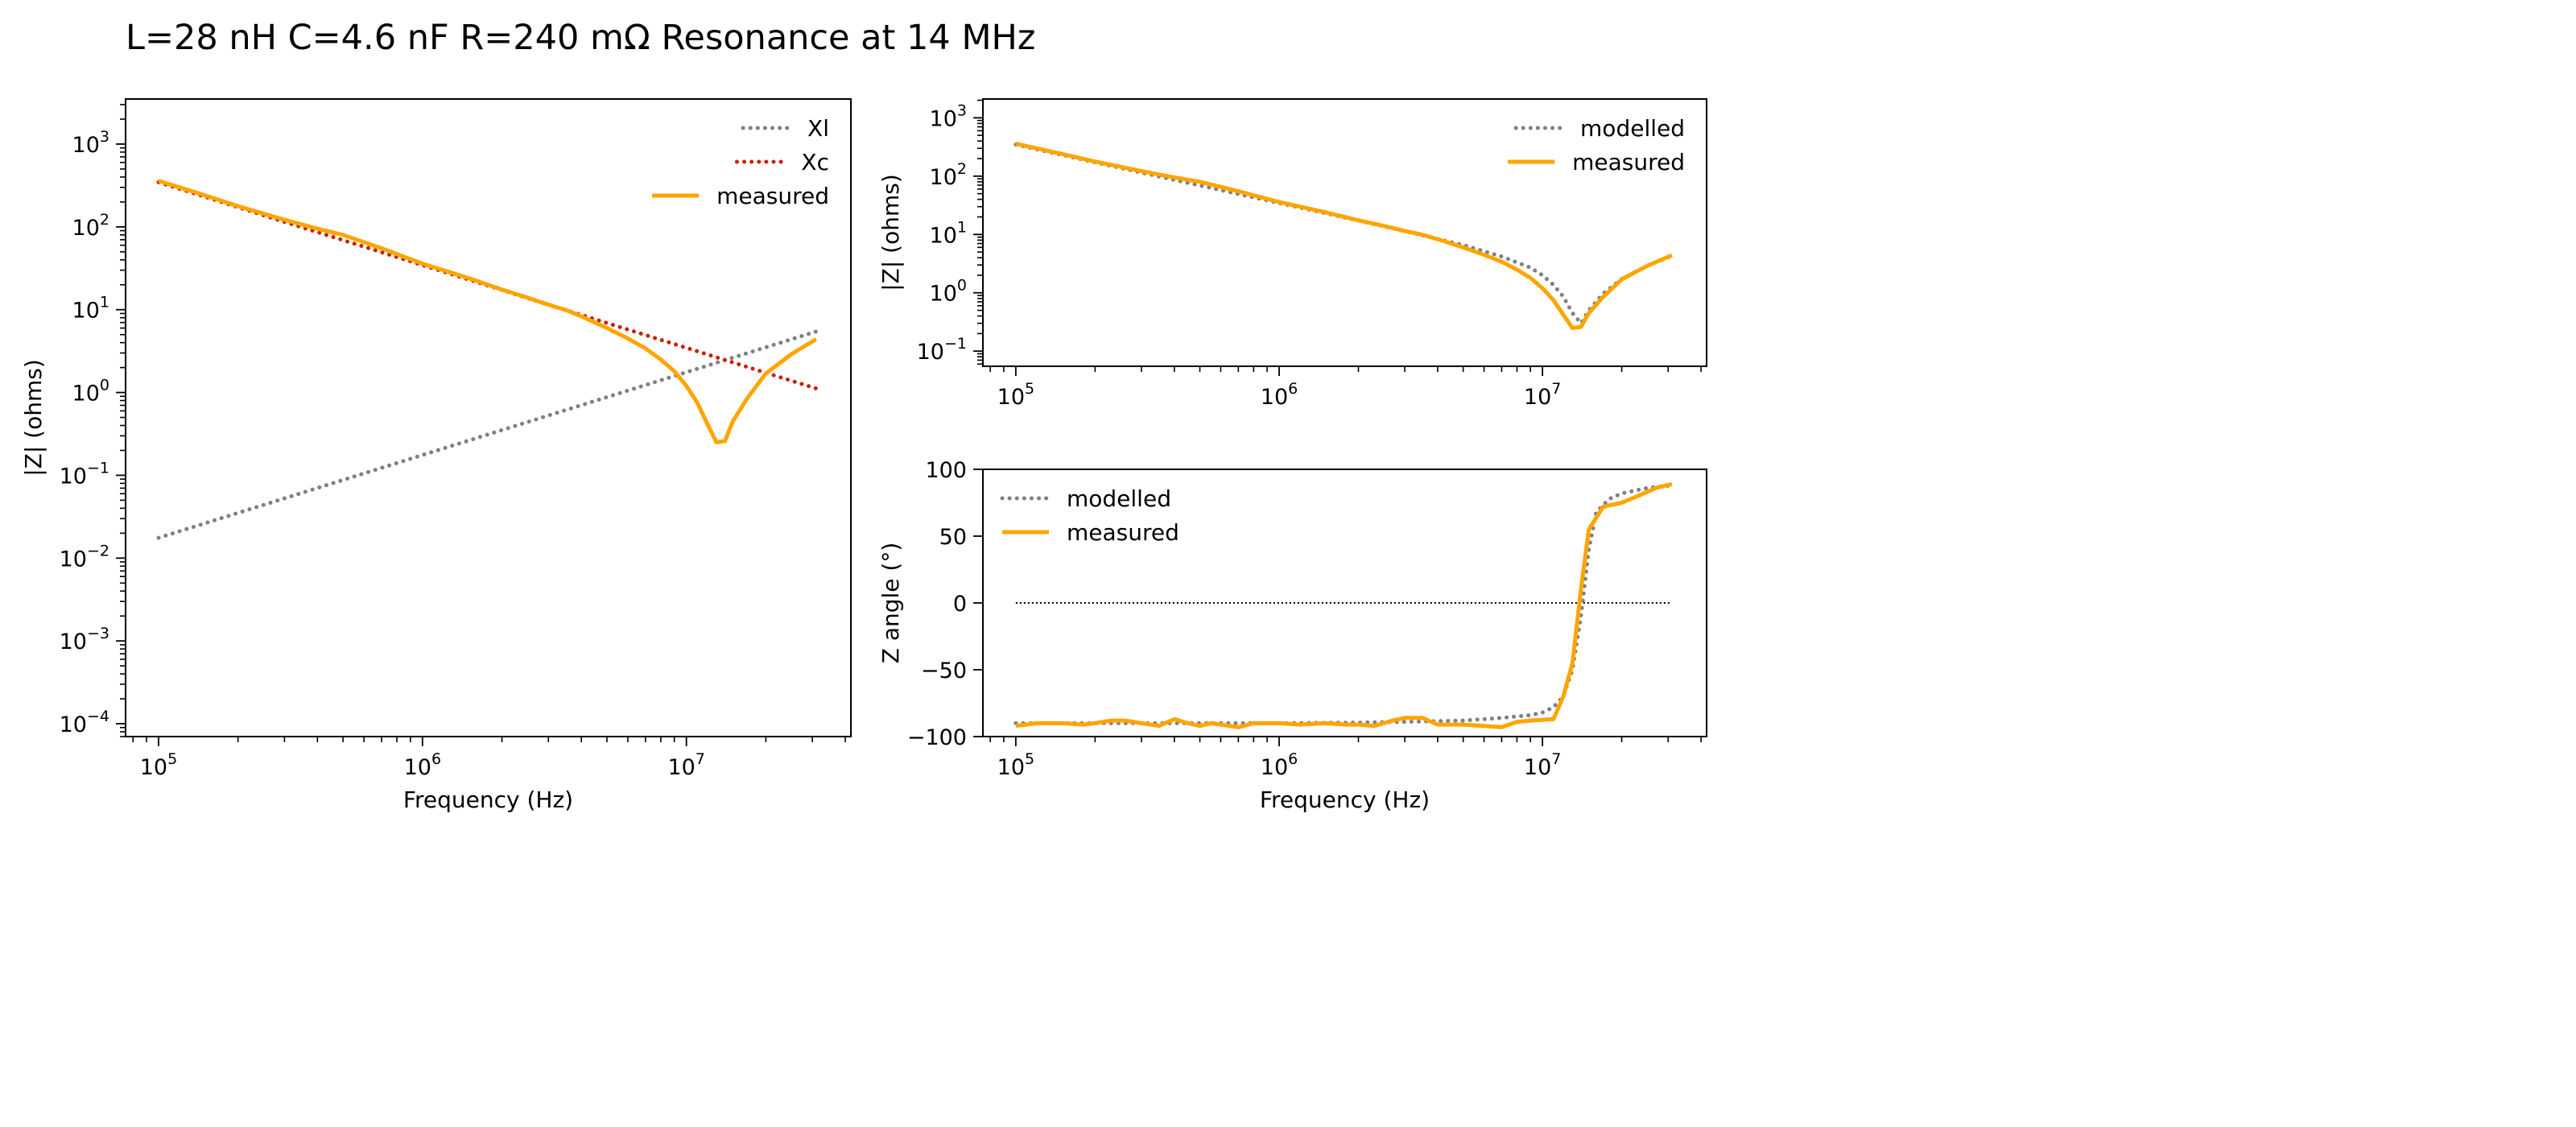 This screenshot has height=1127, width=2576. I want to click on y-axis-label: Z angle (°), so click(890, 603).